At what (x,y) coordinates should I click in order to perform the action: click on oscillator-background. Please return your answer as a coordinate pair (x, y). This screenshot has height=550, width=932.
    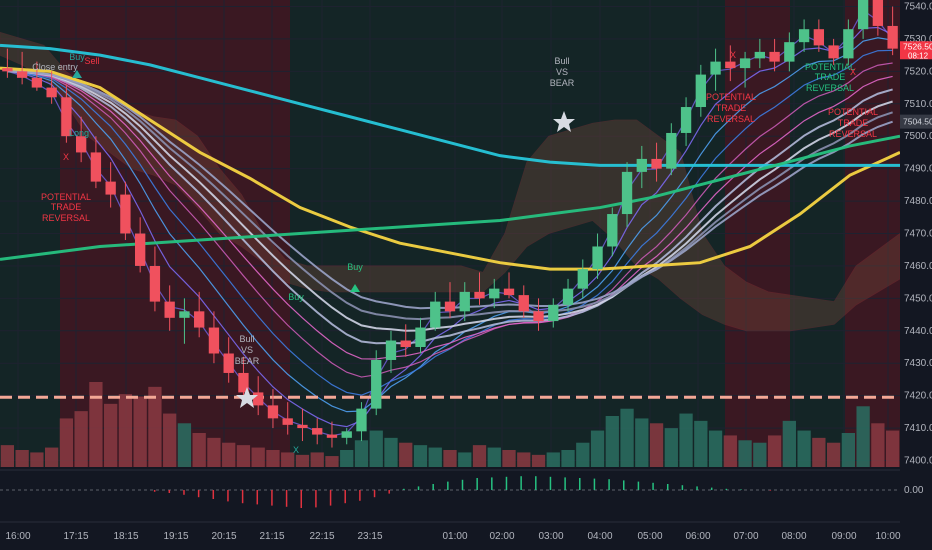
    Looking at the image, I should click on (450, 494).